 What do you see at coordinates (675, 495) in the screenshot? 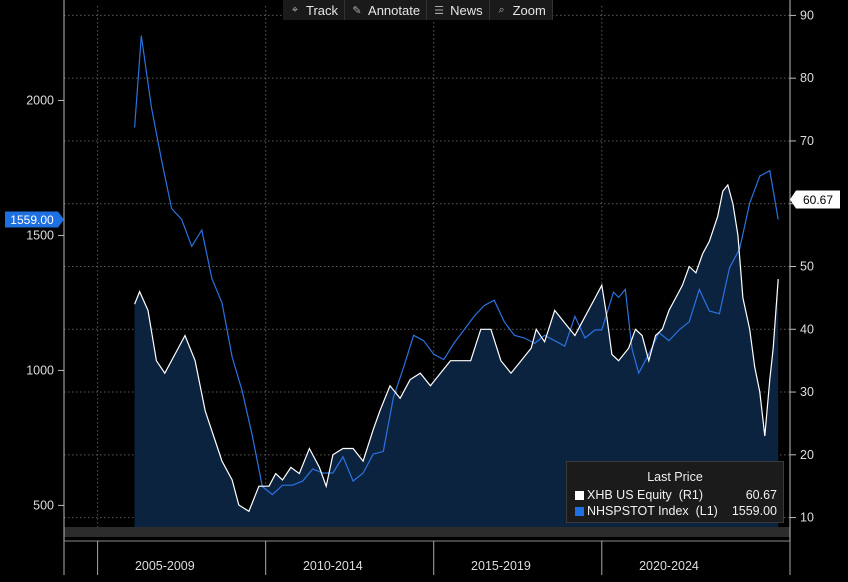
I see `legend-item-xhb: XHB US Equity (R1) 60.67` at bounding box center [675, 495].